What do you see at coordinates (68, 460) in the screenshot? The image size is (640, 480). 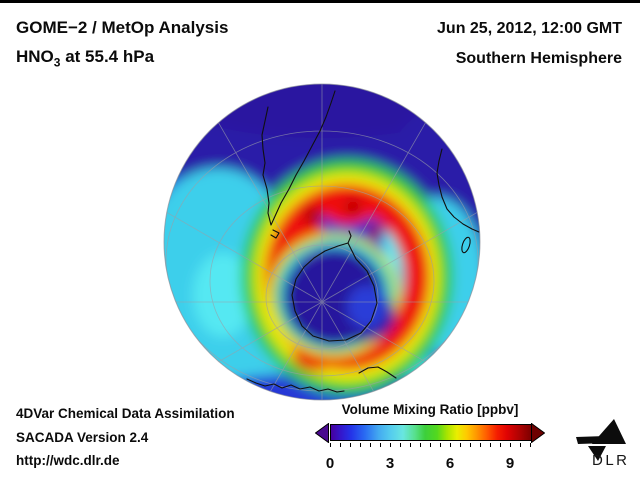 I see `caption-url: http://wdc.dlr.de` at bounding box center [68, 460].